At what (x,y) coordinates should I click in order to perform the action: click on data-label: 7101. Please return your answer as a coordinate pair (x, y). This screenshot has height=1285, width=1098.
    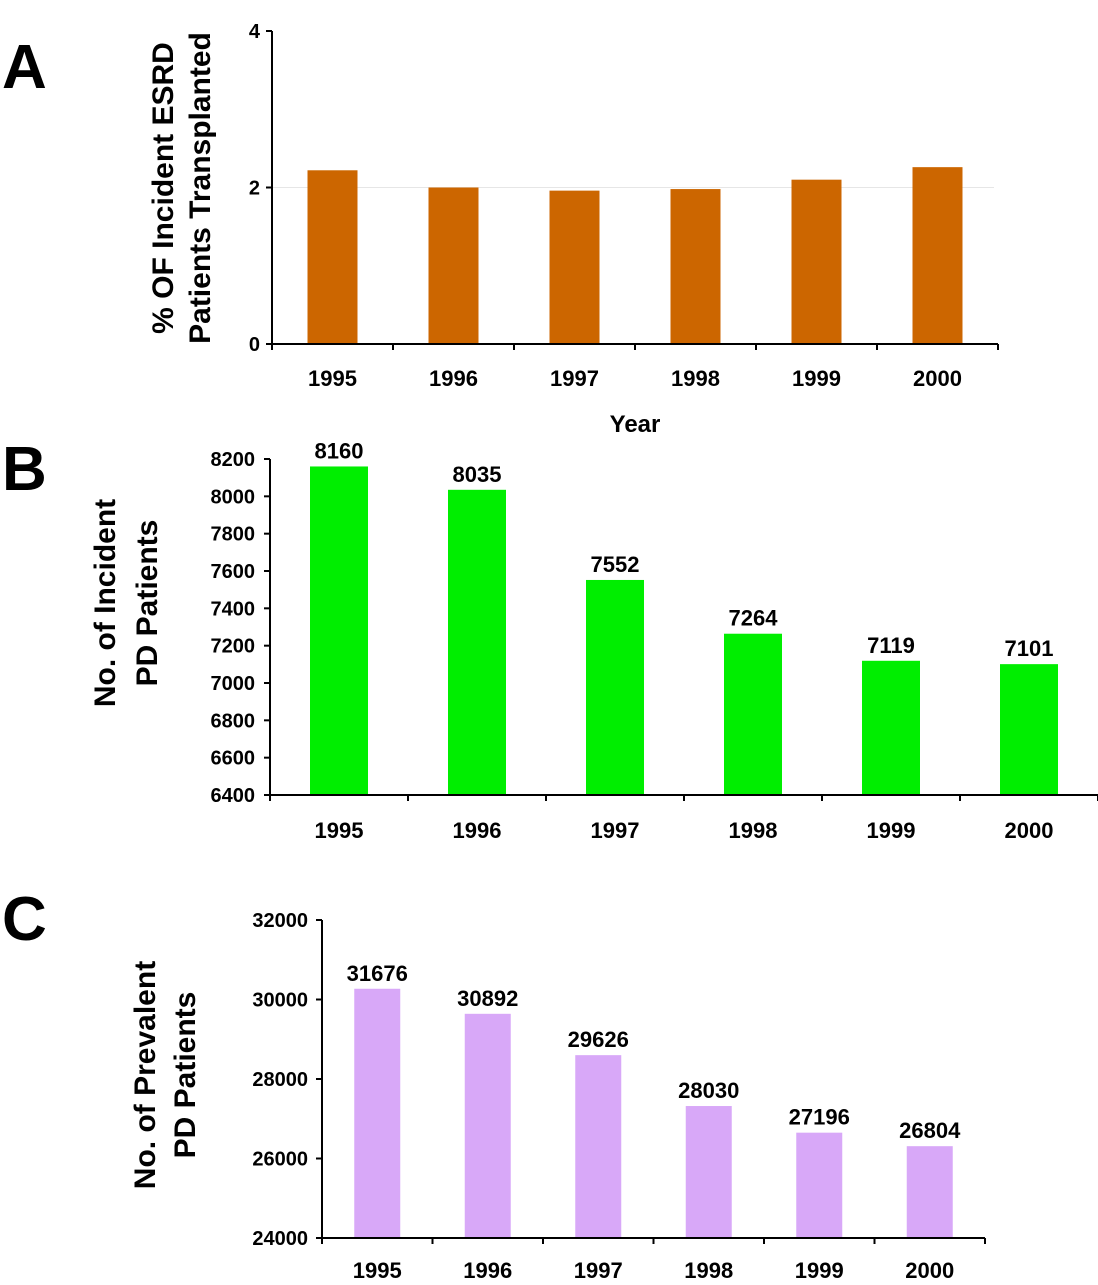
    Looking at the image, I should click on (1029, 648).